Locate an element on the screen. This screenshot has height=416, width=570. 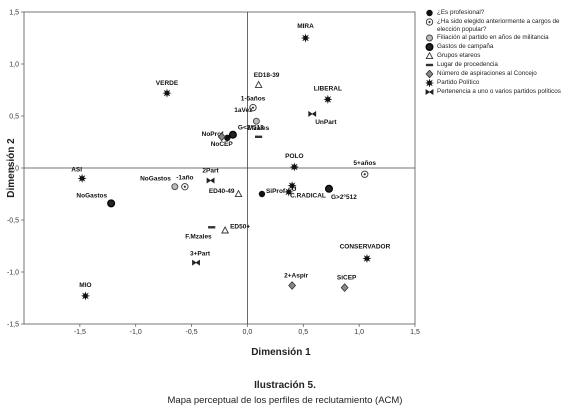
series-8: UnPart 2Part 3+Part is located at coordinates (263, 188).